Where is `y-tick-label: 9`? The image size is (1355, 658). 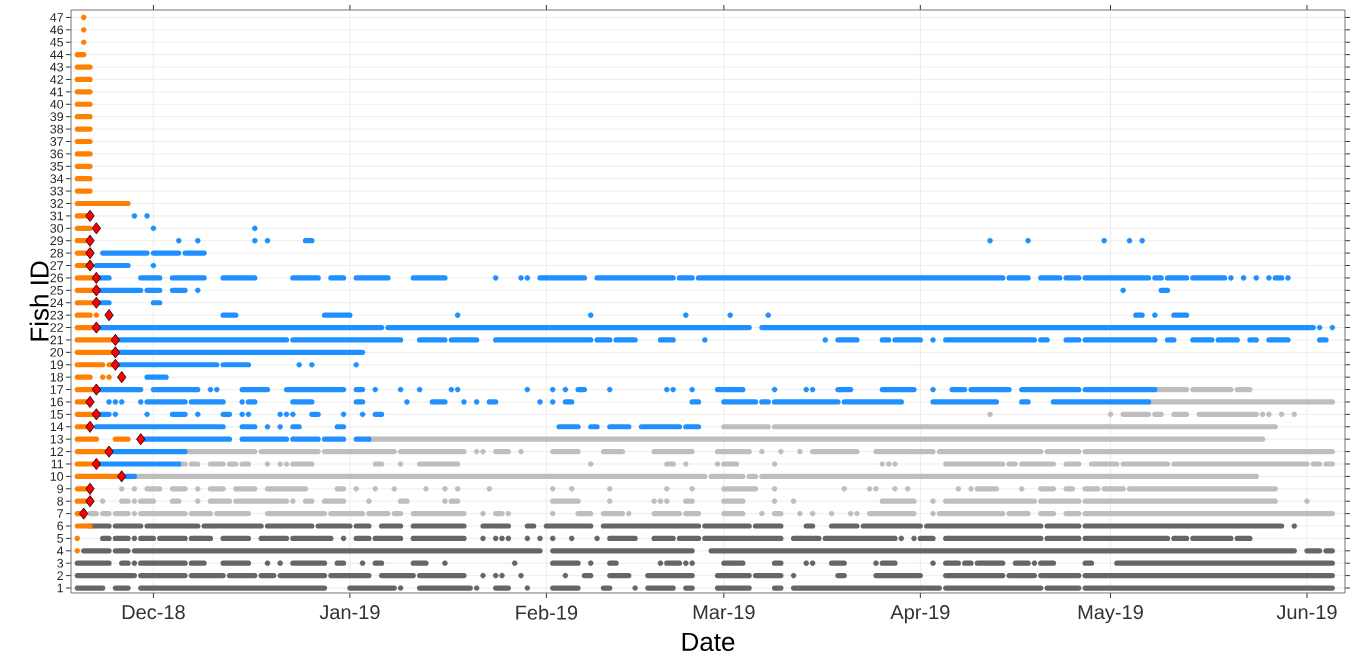 y-tick-label: 9 is located at coordinates (60, 489).